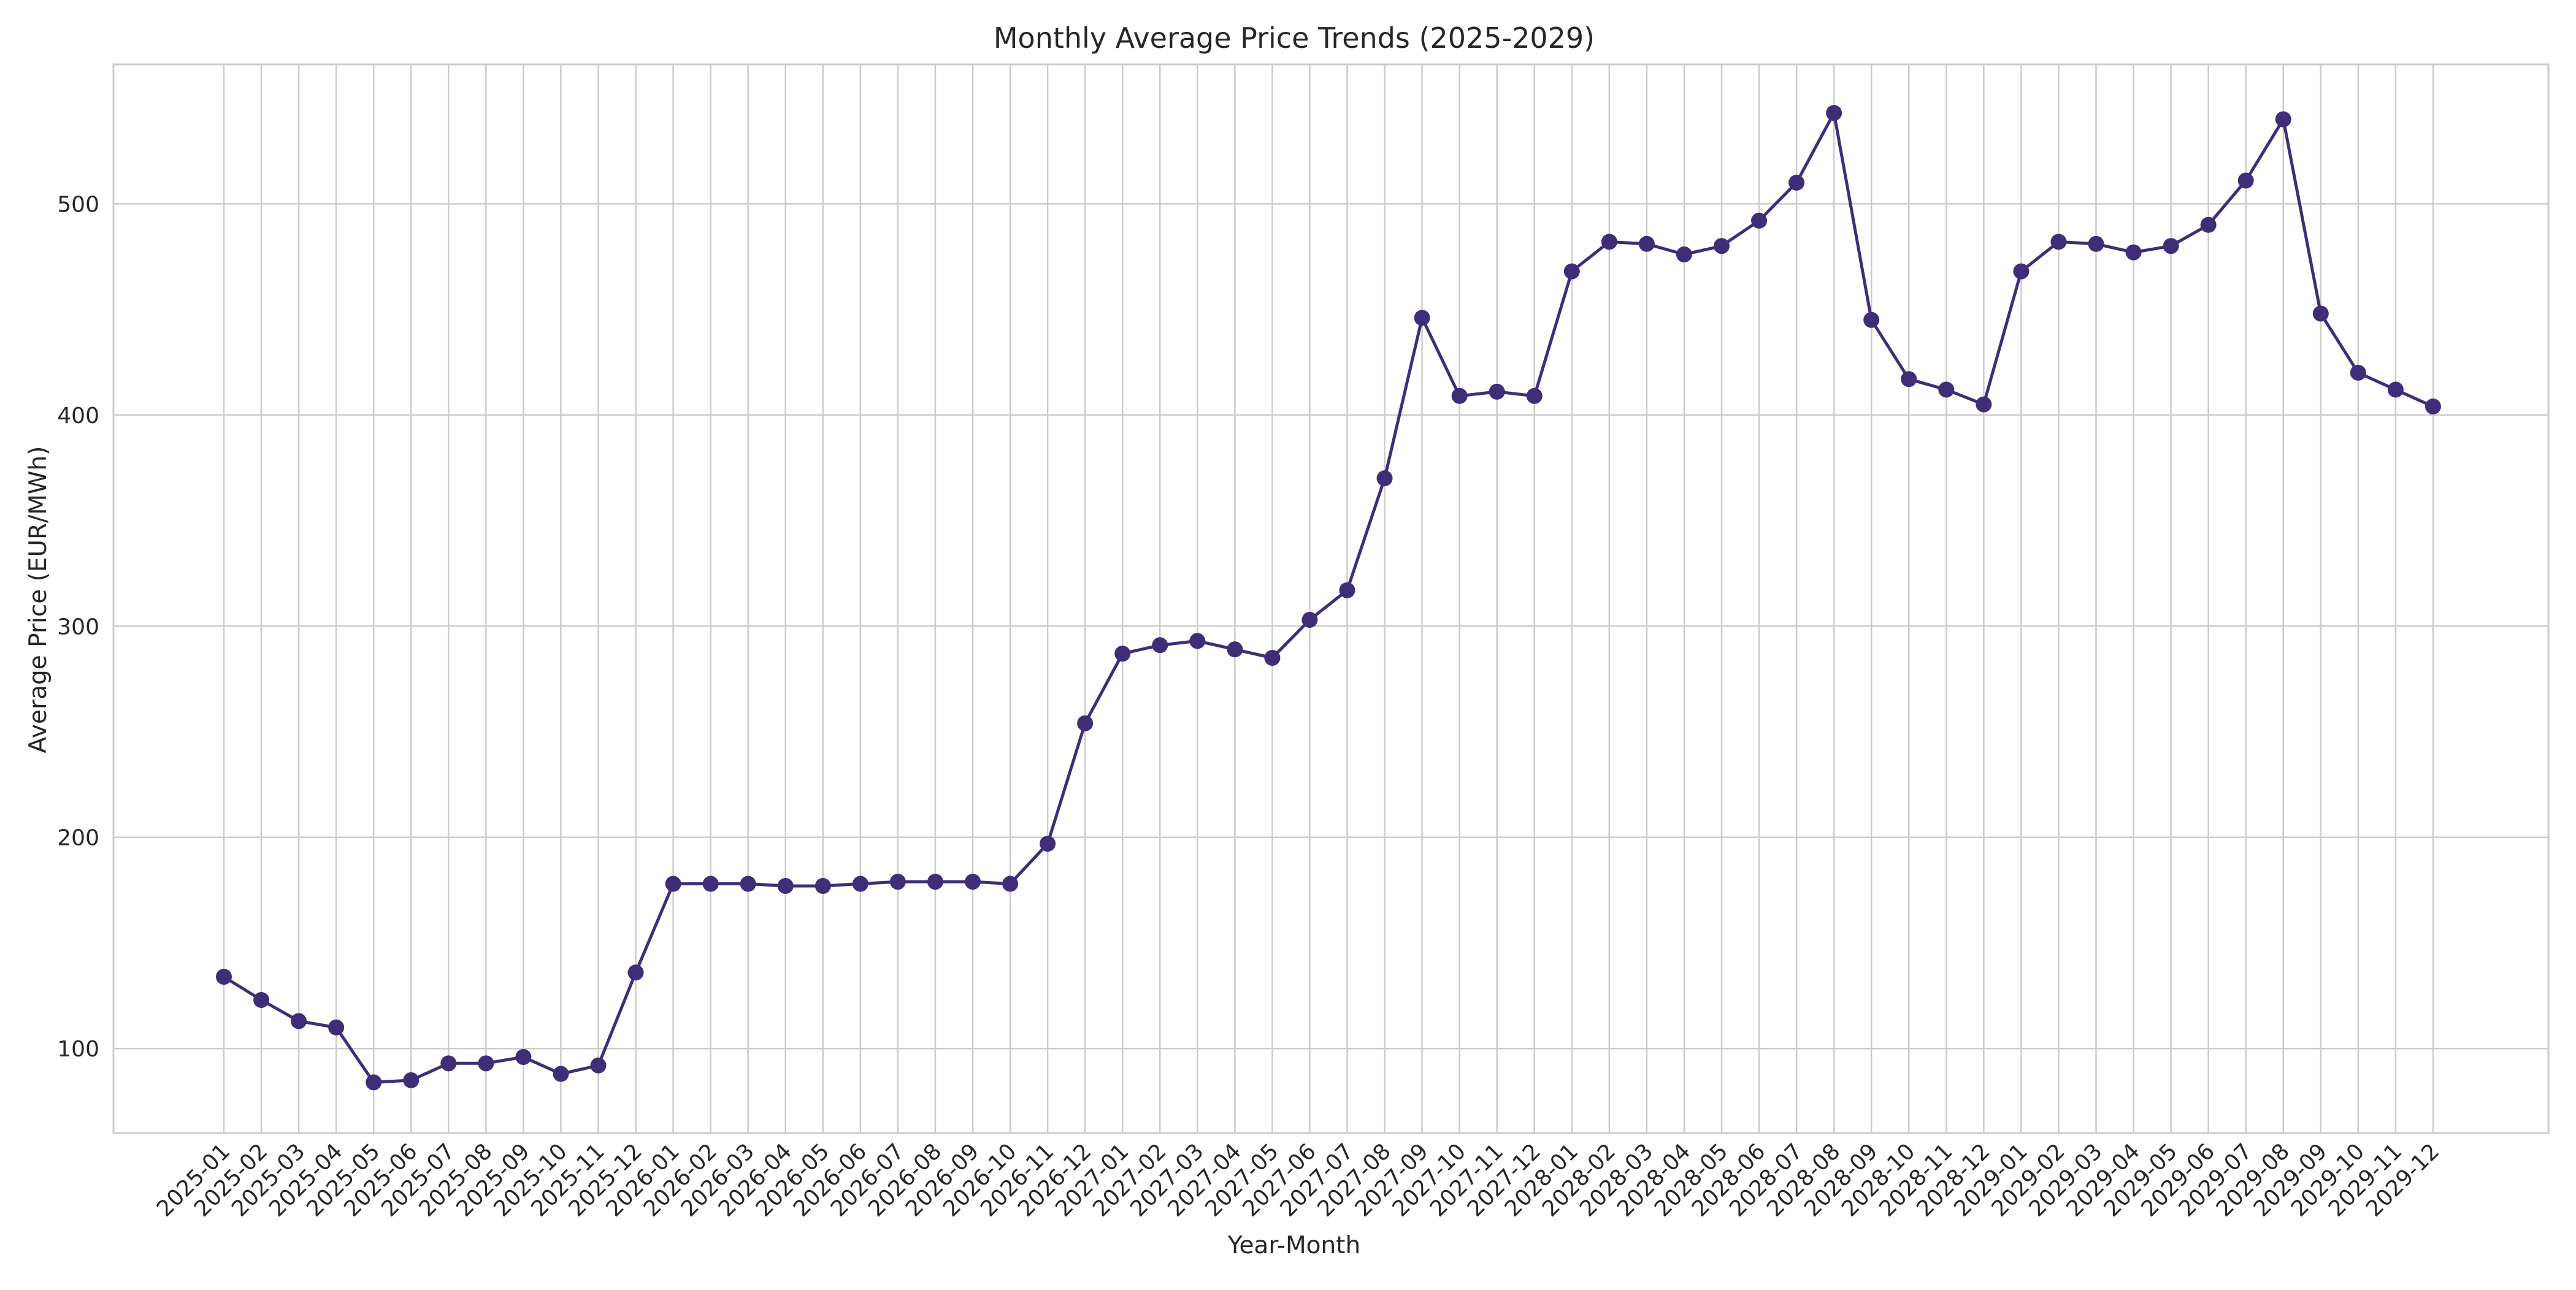  I want to click on y-axis-label: Average Price (EUR/MWh), so click(38, 600).